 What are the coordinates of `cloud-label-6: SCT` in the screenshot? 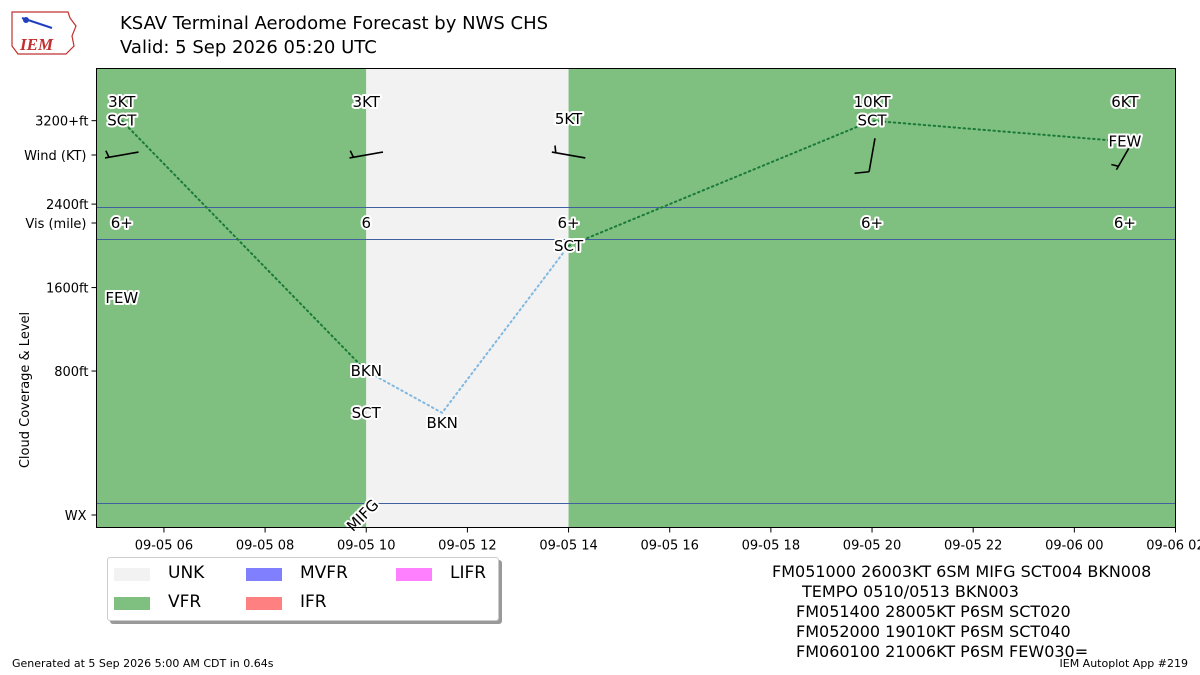 It's located at (872, 121).